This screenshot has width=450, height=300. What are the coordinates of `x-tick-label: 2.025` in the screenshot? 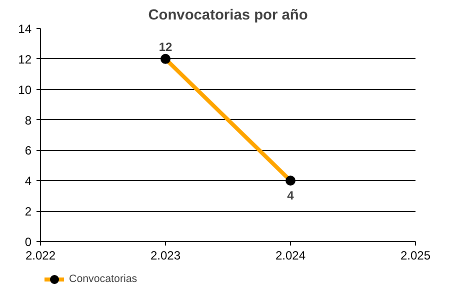 It's located at (415, 255).